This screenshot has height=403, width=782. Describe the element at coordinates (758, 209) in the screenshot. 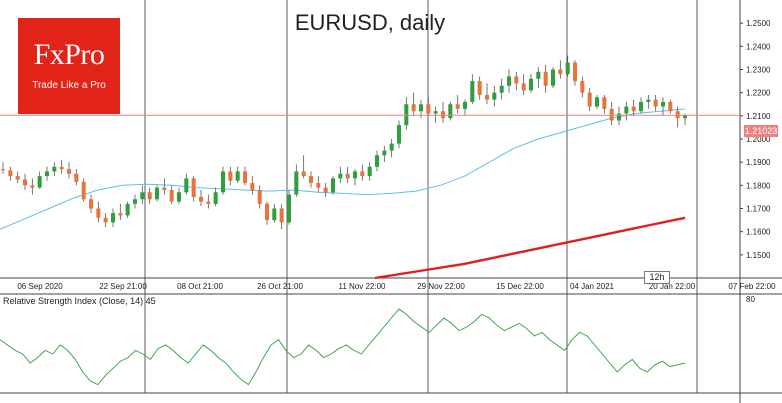

I see `y-tick-label: 1.1700` at that location.